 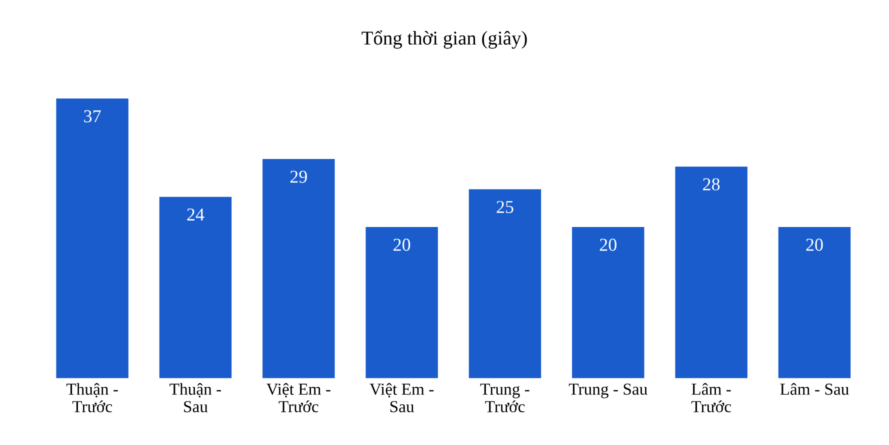 What do you see at coordinates (196, 397) in the screenshot?
I see `x-tick-label: Thuận - Sau` at bounding box center [196, 397].